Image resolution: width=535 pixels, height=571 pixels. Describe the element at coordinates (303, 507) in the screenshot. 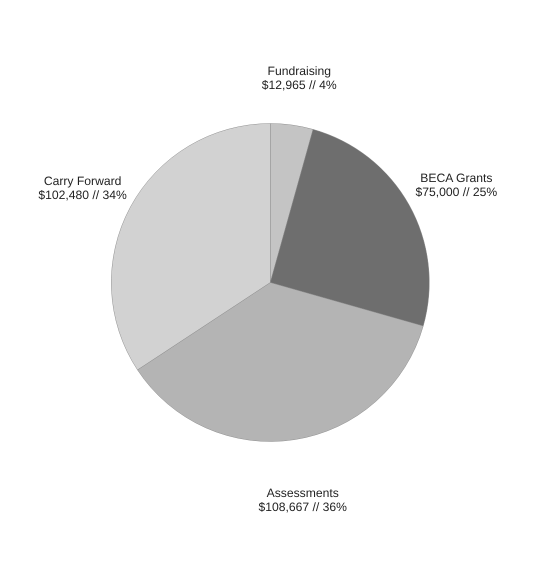

I see `data-label: $108,667 // 36%` at that location.